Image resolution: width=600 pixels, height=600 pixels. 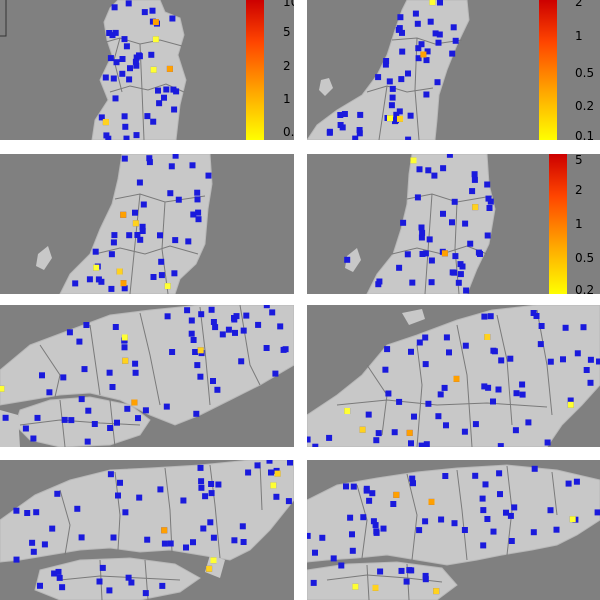 What do you see at coordinates (44, 258) in the screenshot?
I see `coastline-island` at bounding box center [44, 258].